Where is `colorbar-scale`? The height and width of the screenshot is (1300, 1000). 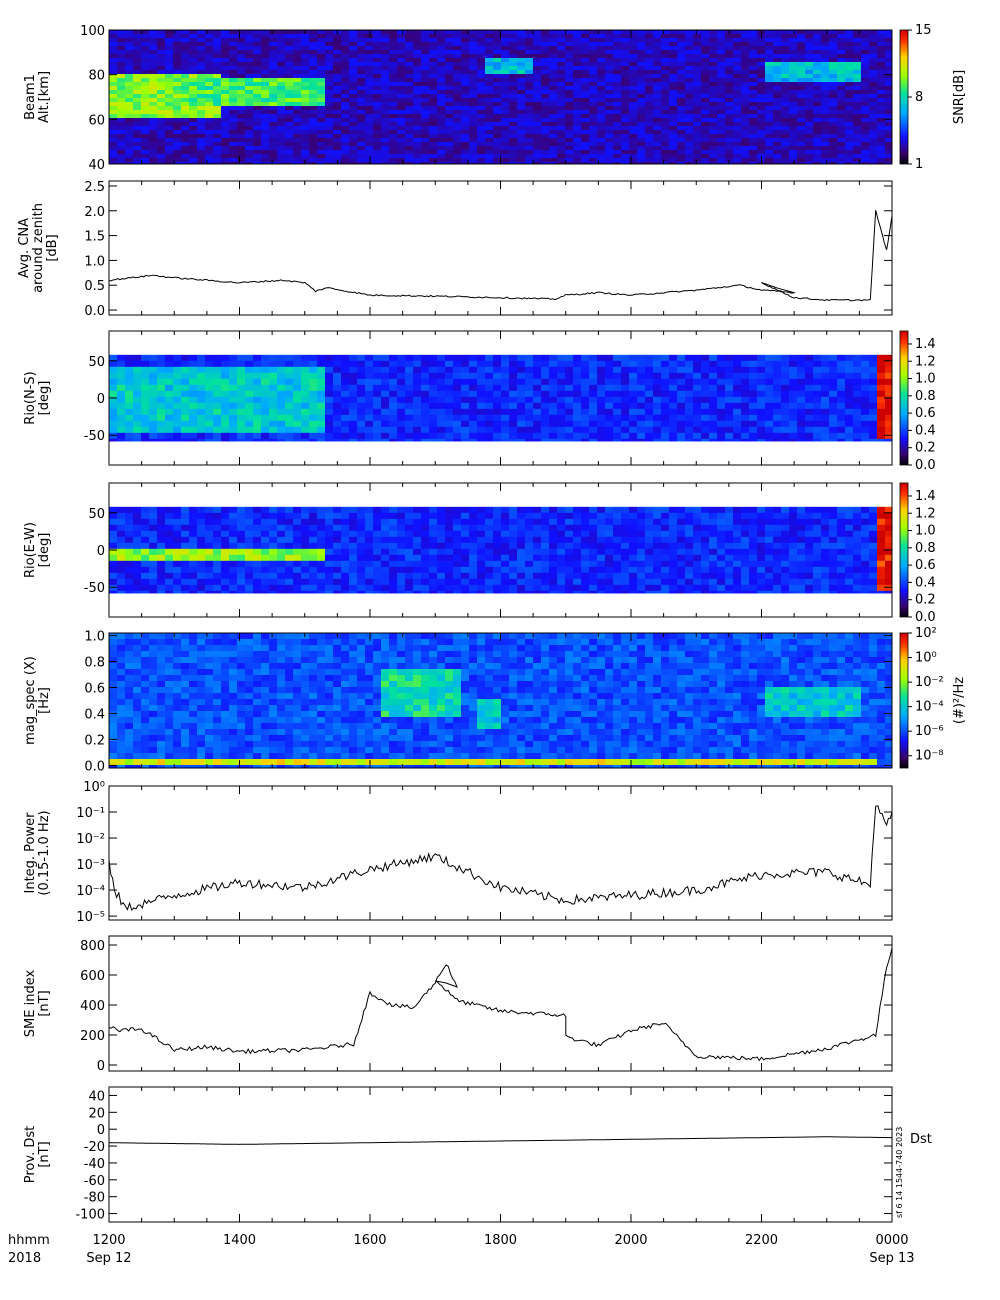 colorbar-scale is located at coordinates (904, 97).